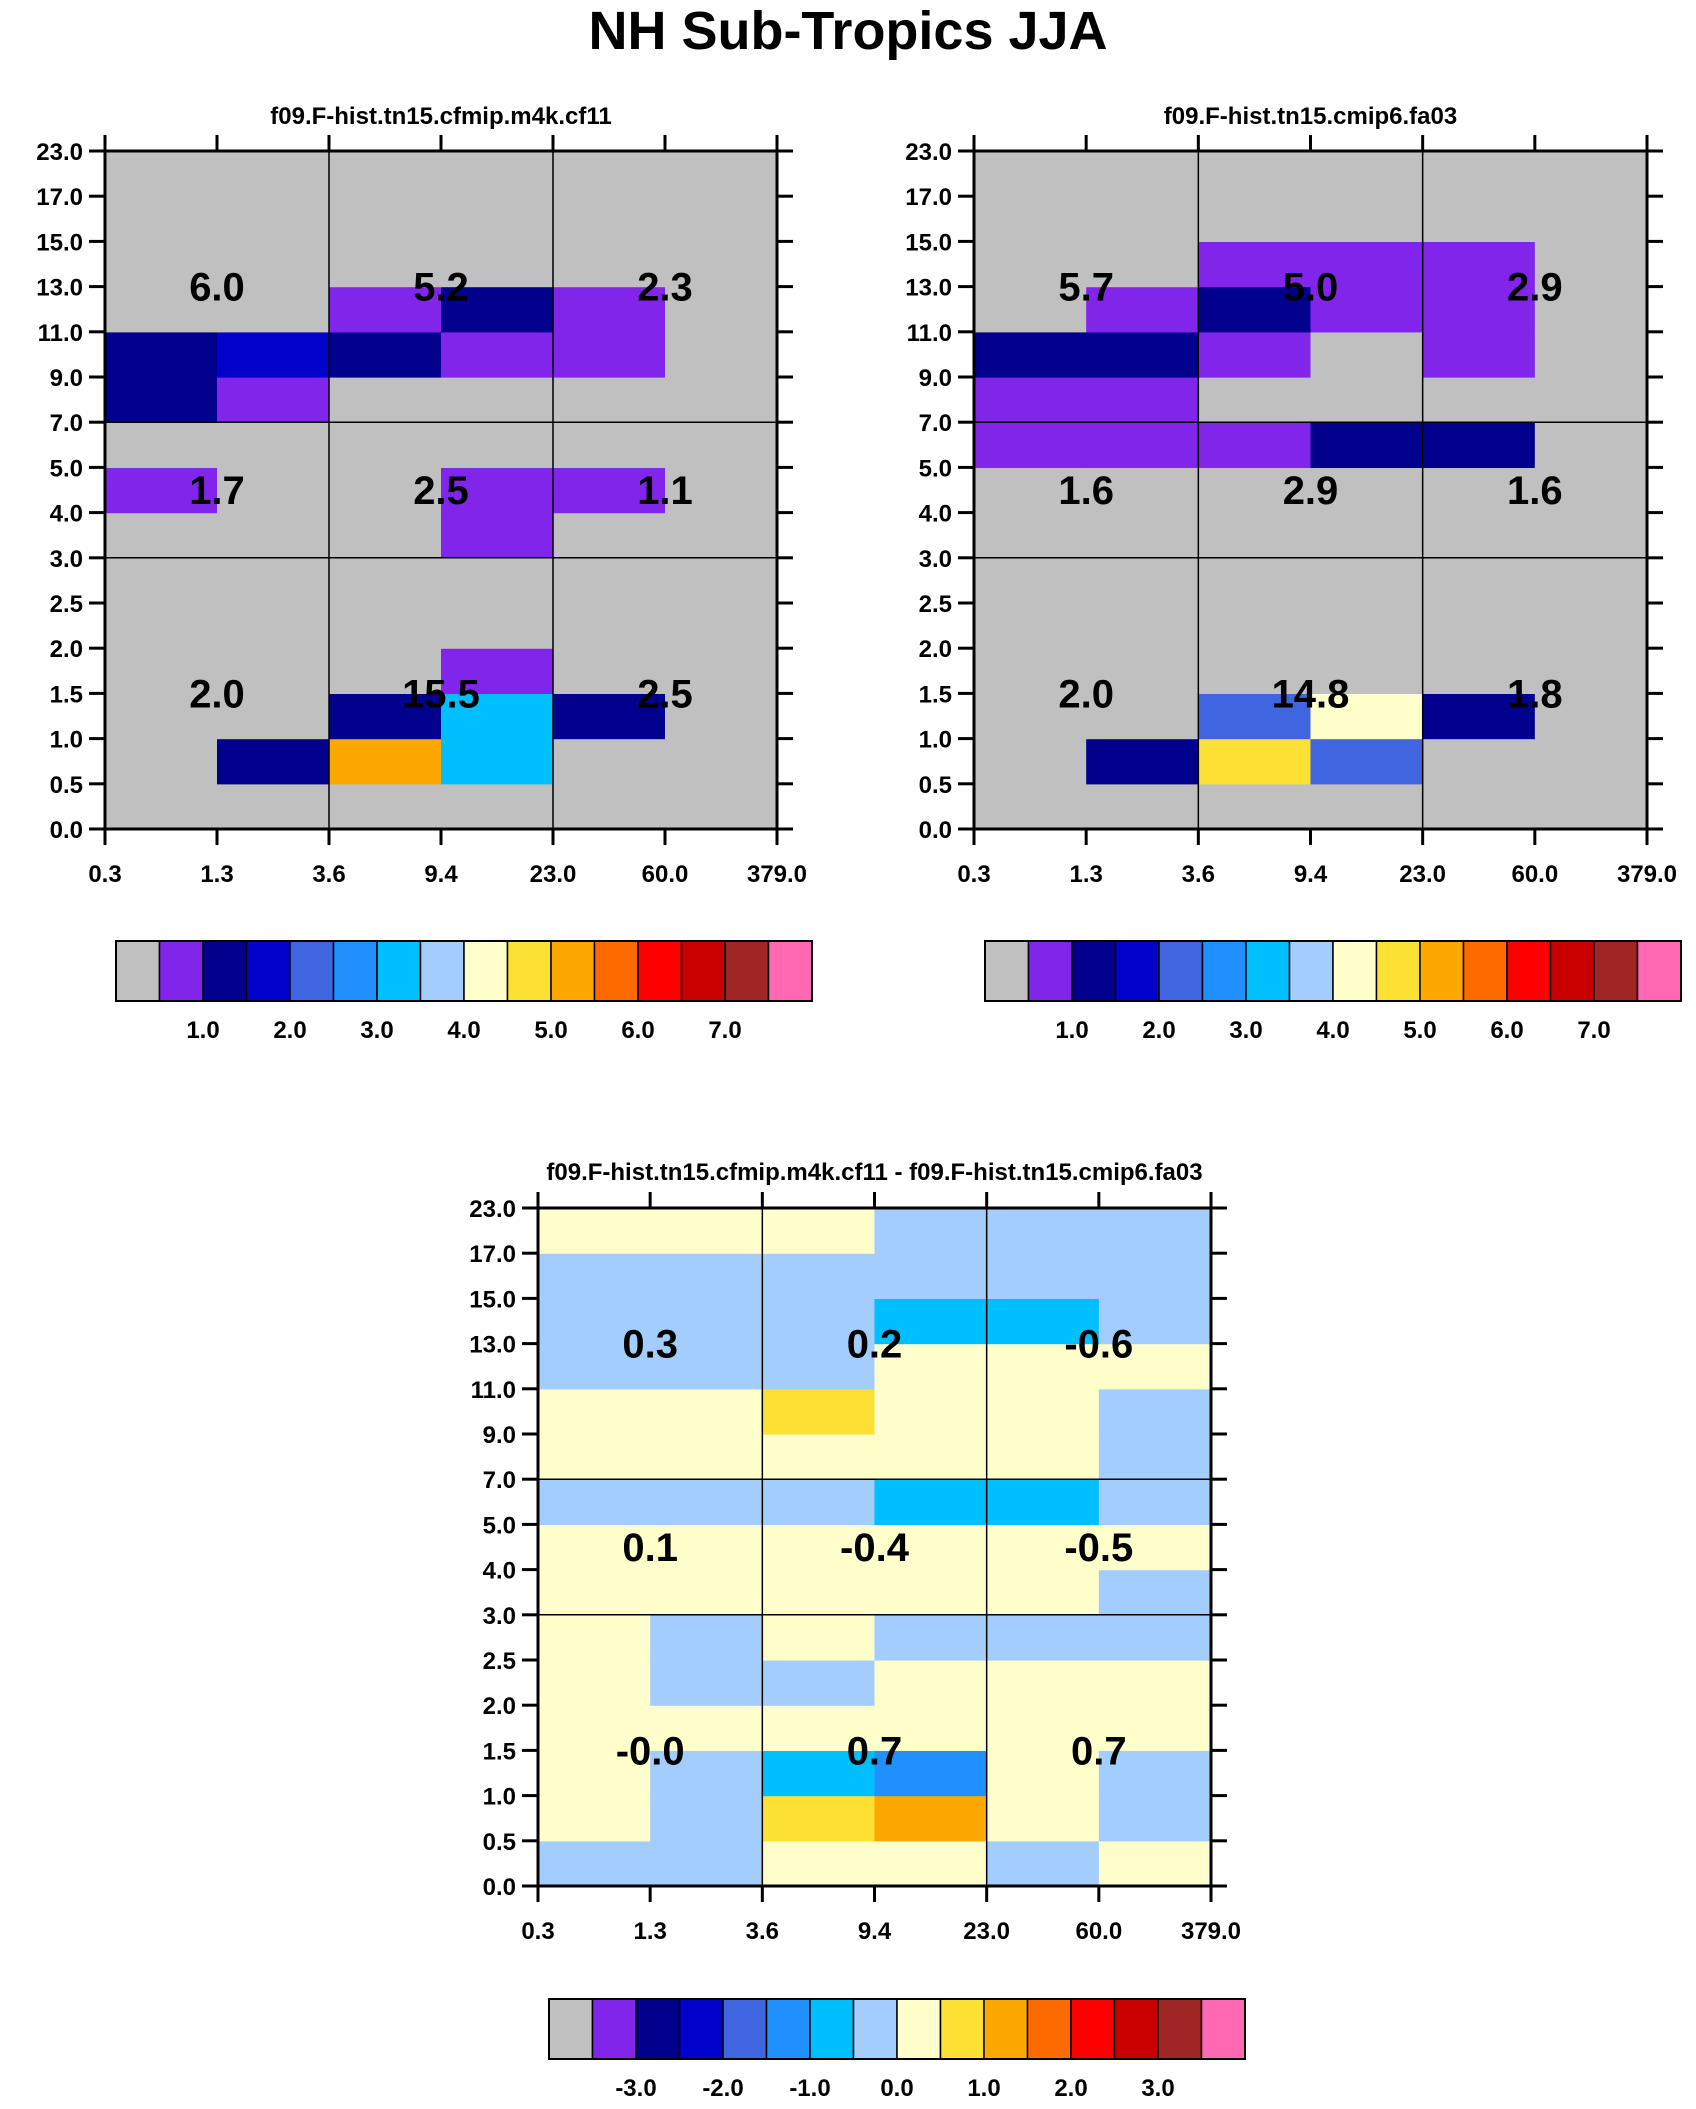  I want to click on x-tick-label: 1.3, so click(216, 874).